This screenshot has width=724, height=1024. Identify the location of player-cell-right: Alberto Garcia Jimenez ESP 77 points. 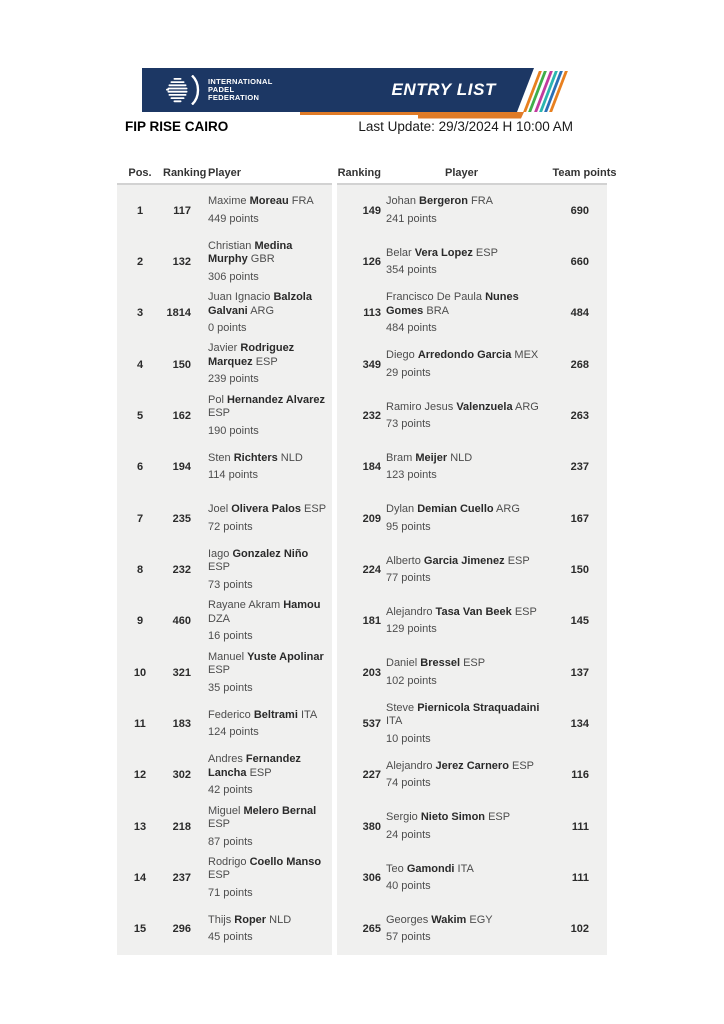
(461, 569).